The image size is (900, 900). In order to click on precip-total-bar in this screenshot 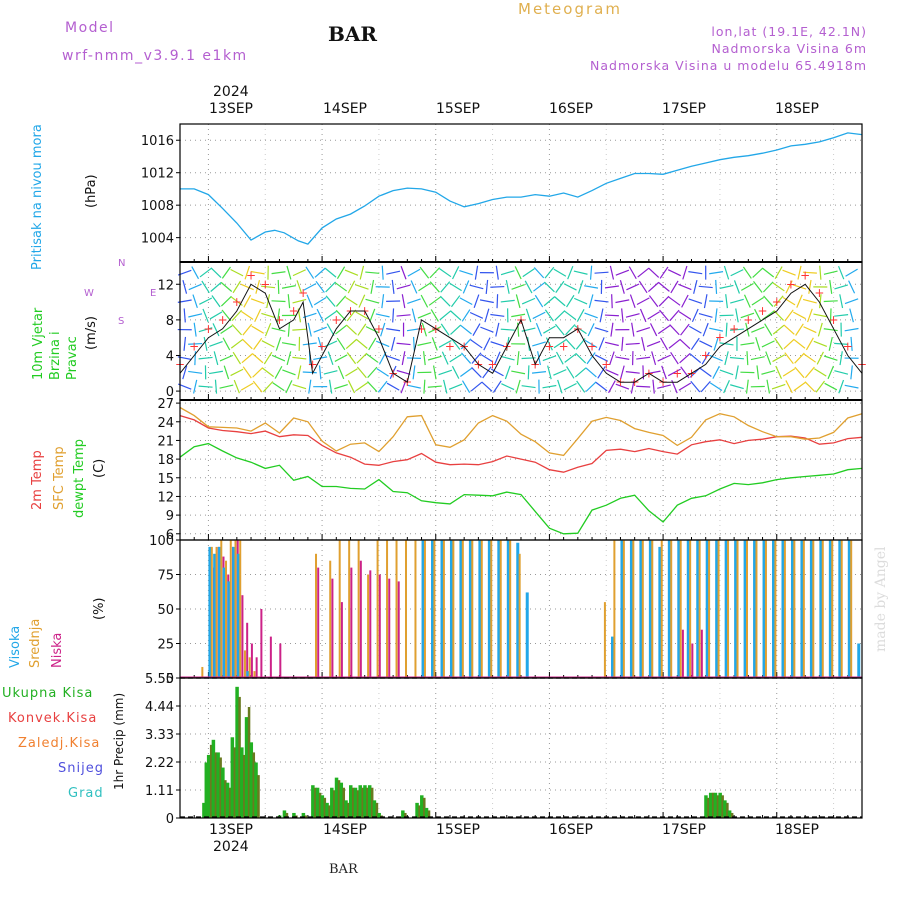, I will do `click(351, 801)`.